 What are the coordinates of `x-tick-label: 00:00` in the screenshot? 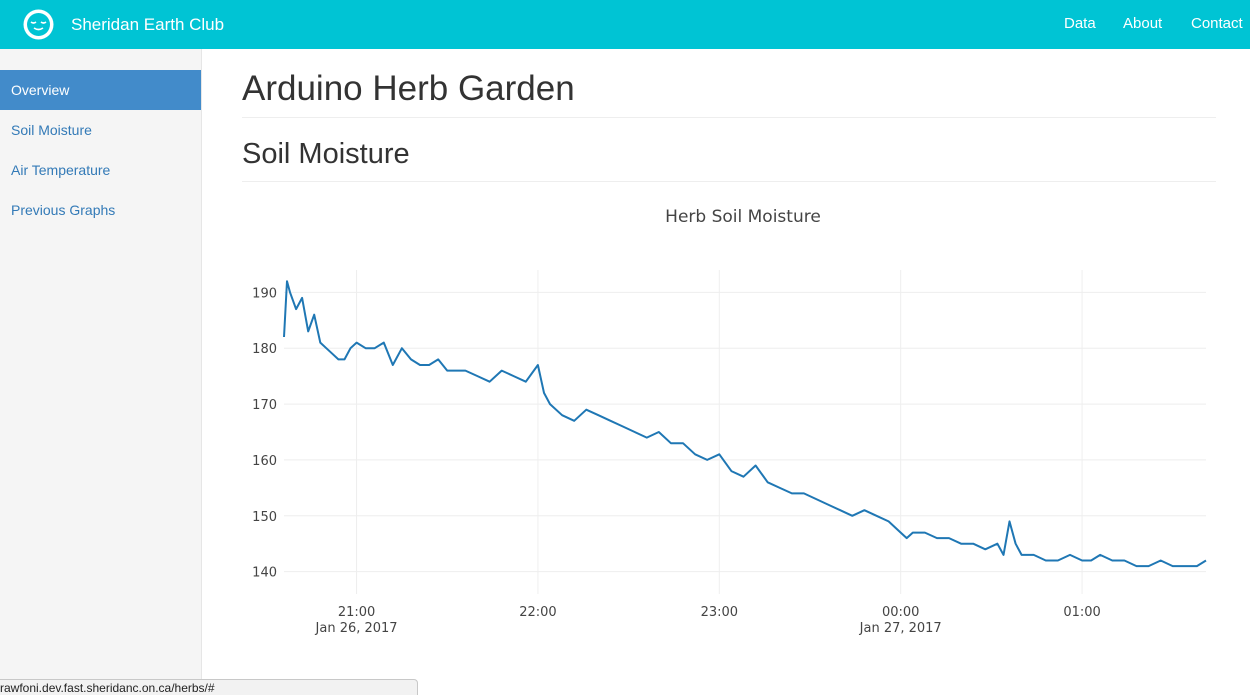 It's located at (900, 612).